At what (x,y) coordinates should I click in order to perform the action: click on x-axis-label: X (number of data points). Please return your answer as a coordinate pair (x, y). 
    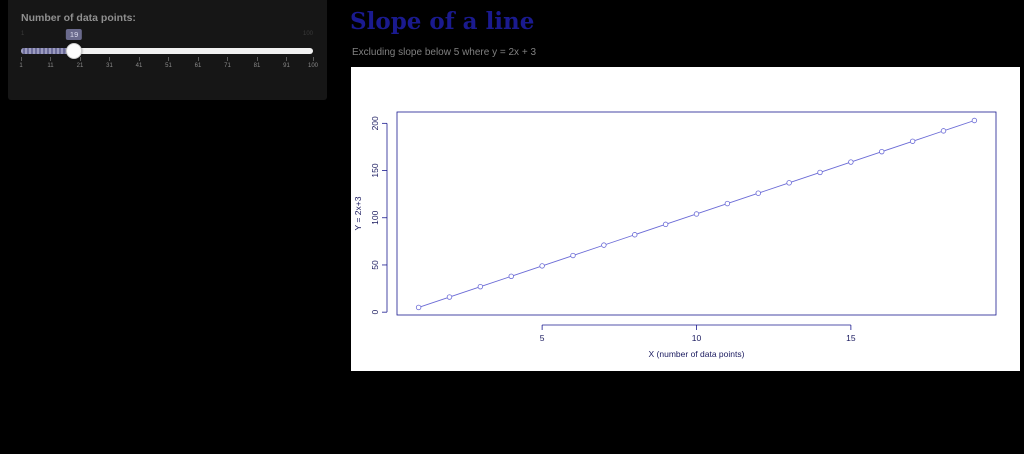
    Looking at the image, I should click on (697, 354).